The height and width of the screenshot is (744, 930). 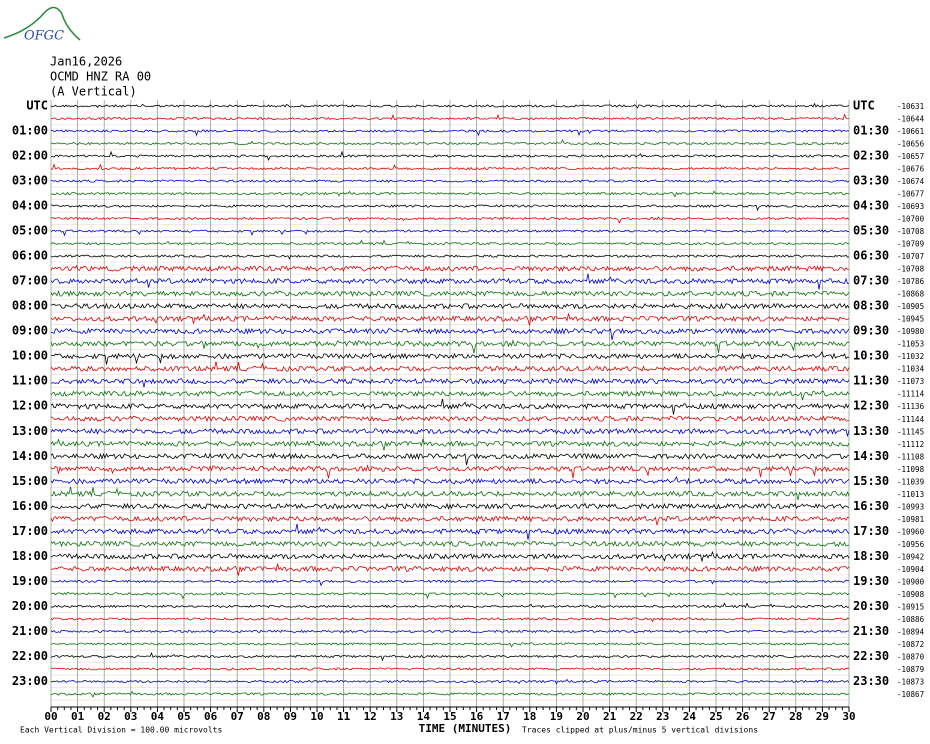 What do you see at coordinates (871, 206) in the screenshot?
I see `right-time-label: 04:30` at bounding box center [871, 206].